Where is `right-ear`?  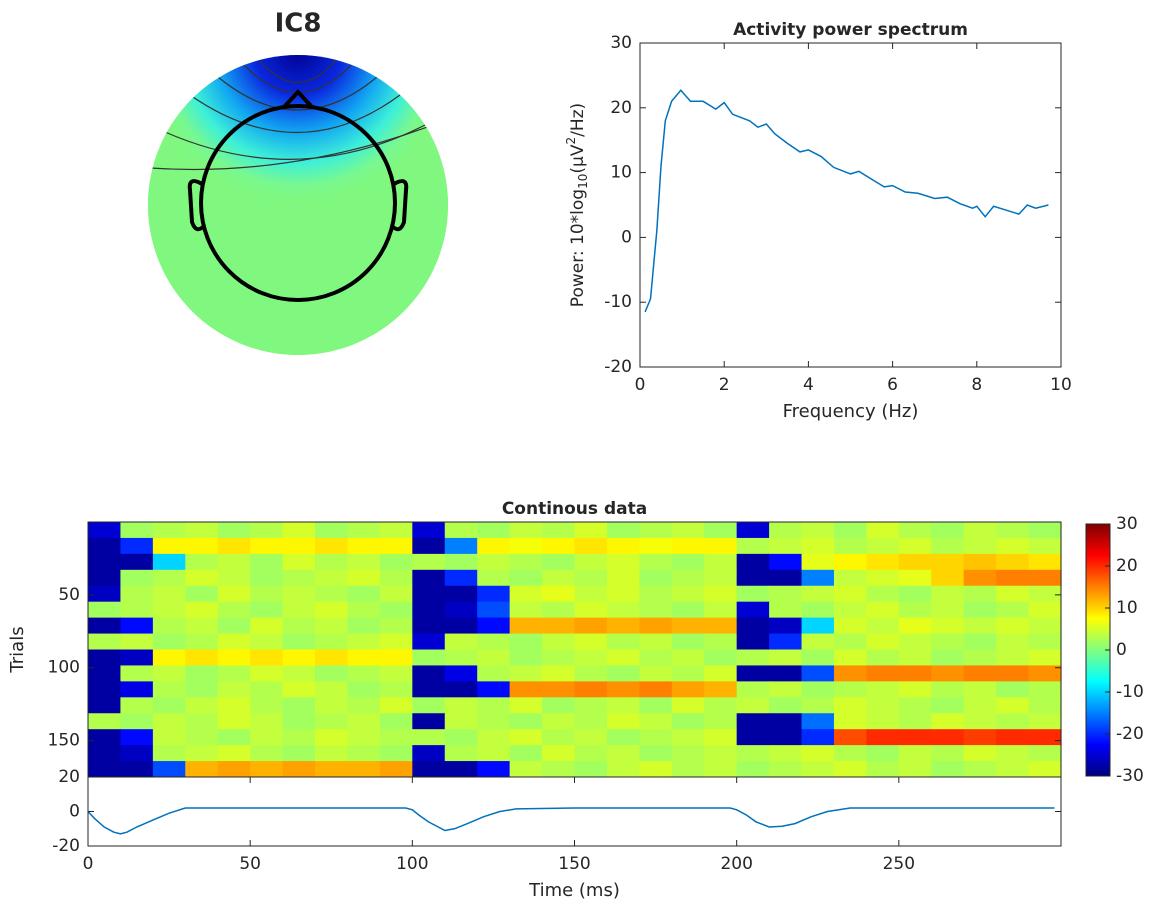 right-ear is located at coordinates (399, 205).